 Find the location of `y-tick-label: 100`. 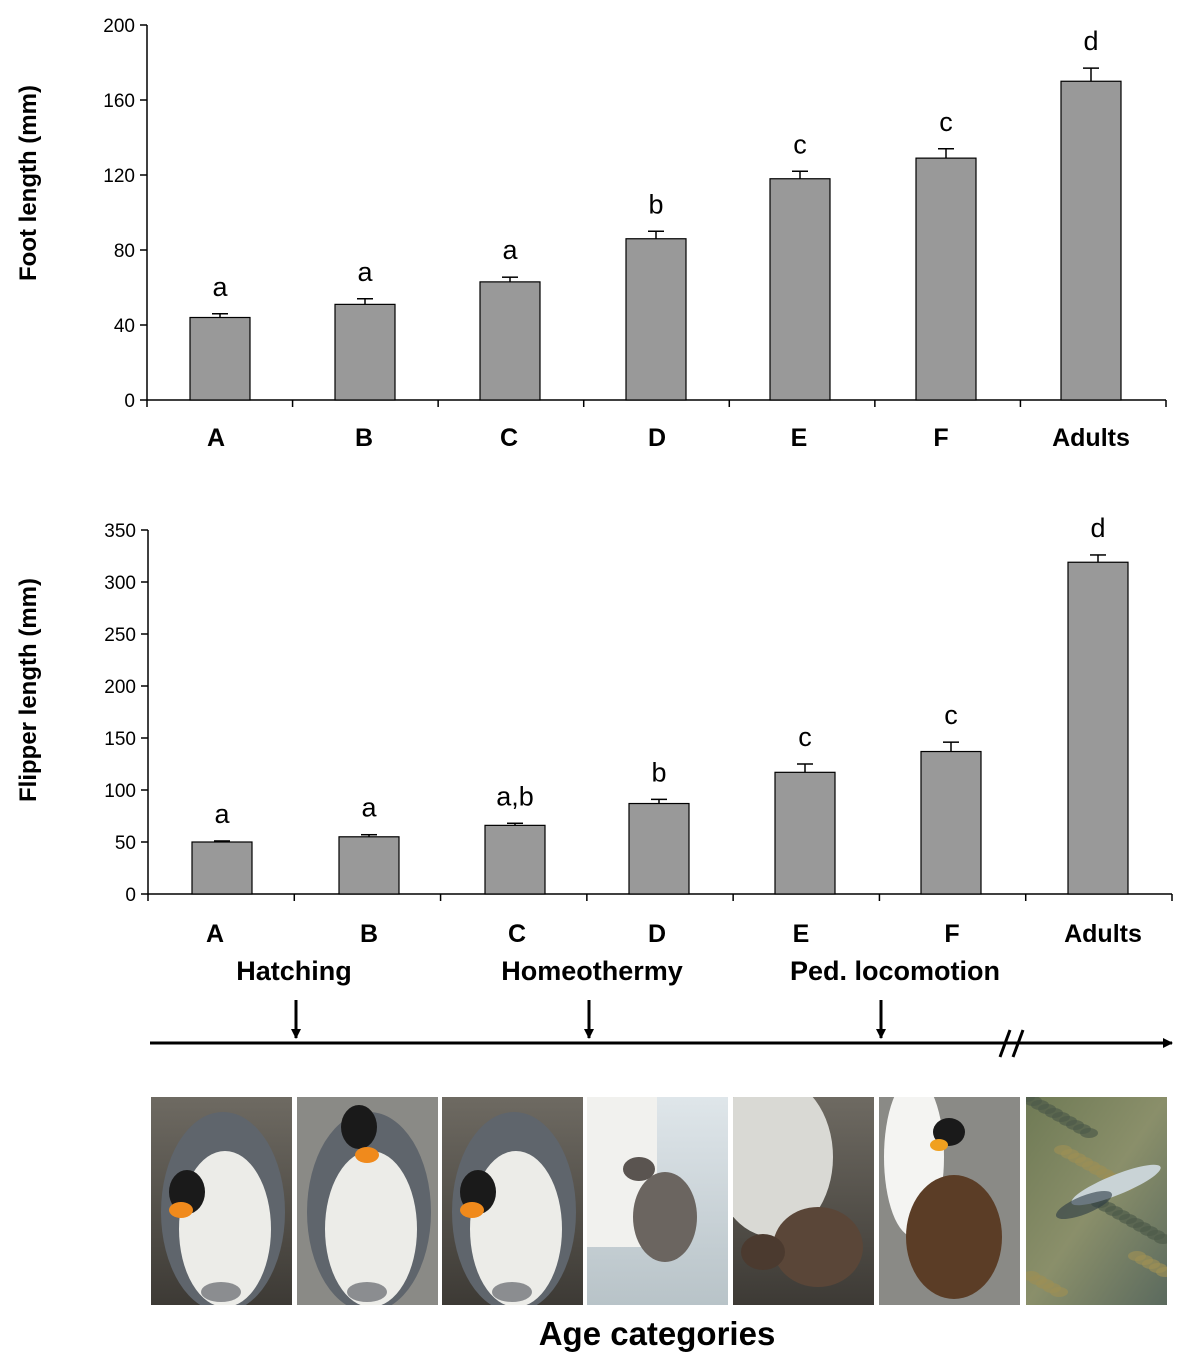

y-tick-label: 100 is located at coordinates (120, 791).